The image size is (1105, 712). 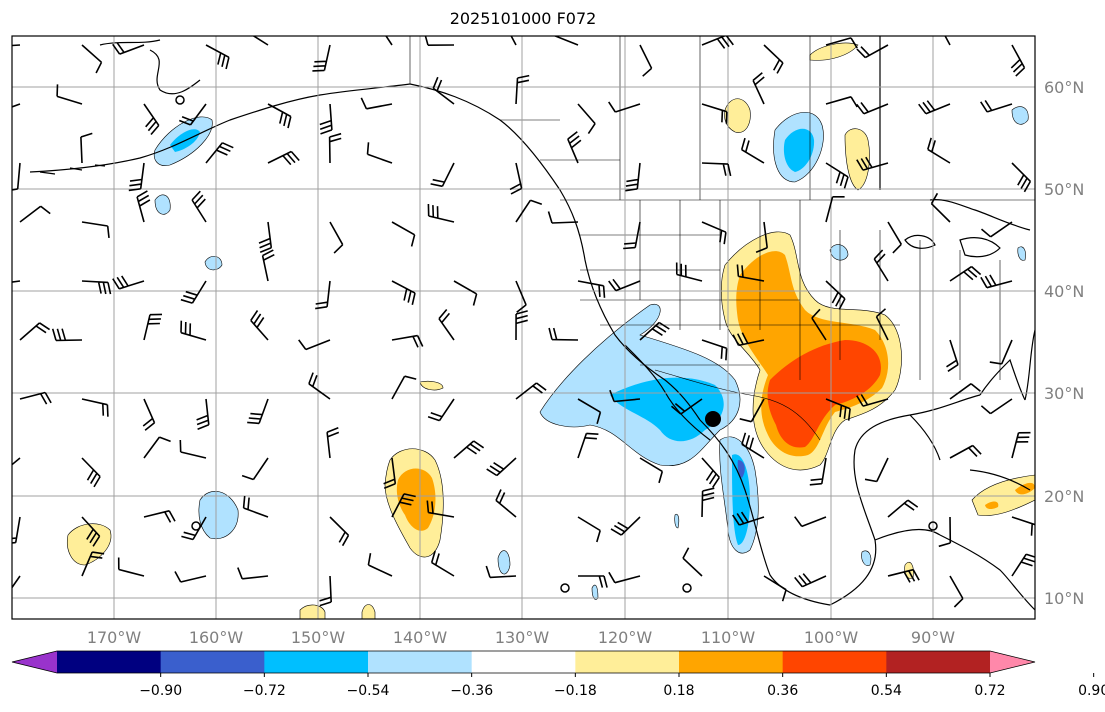 I want to click on colorbar-tick-label: −0.72, so click(x=264, y=691).